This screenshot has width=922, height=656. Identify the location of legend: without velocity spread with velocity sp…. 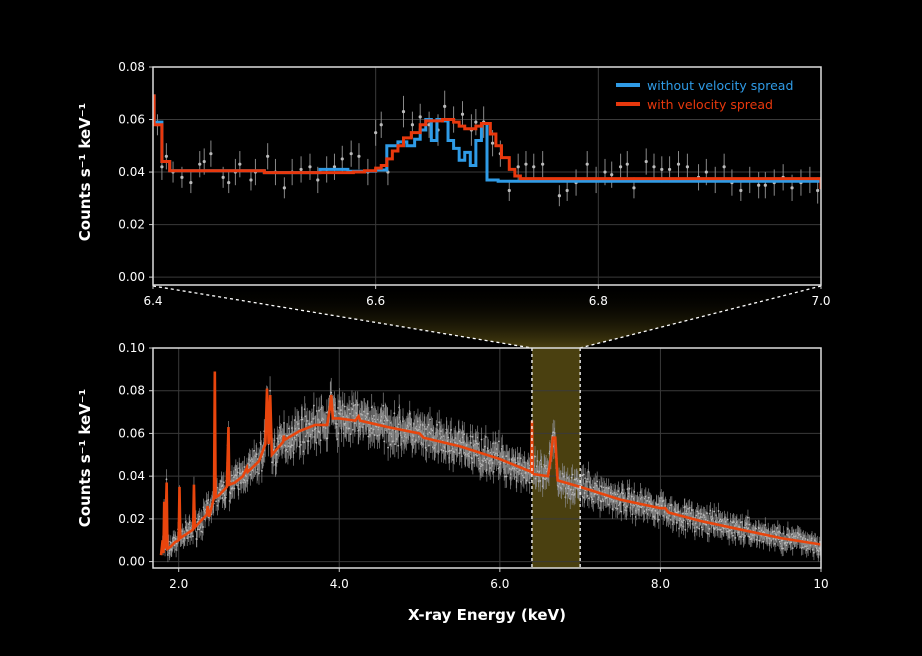
(704, 95).